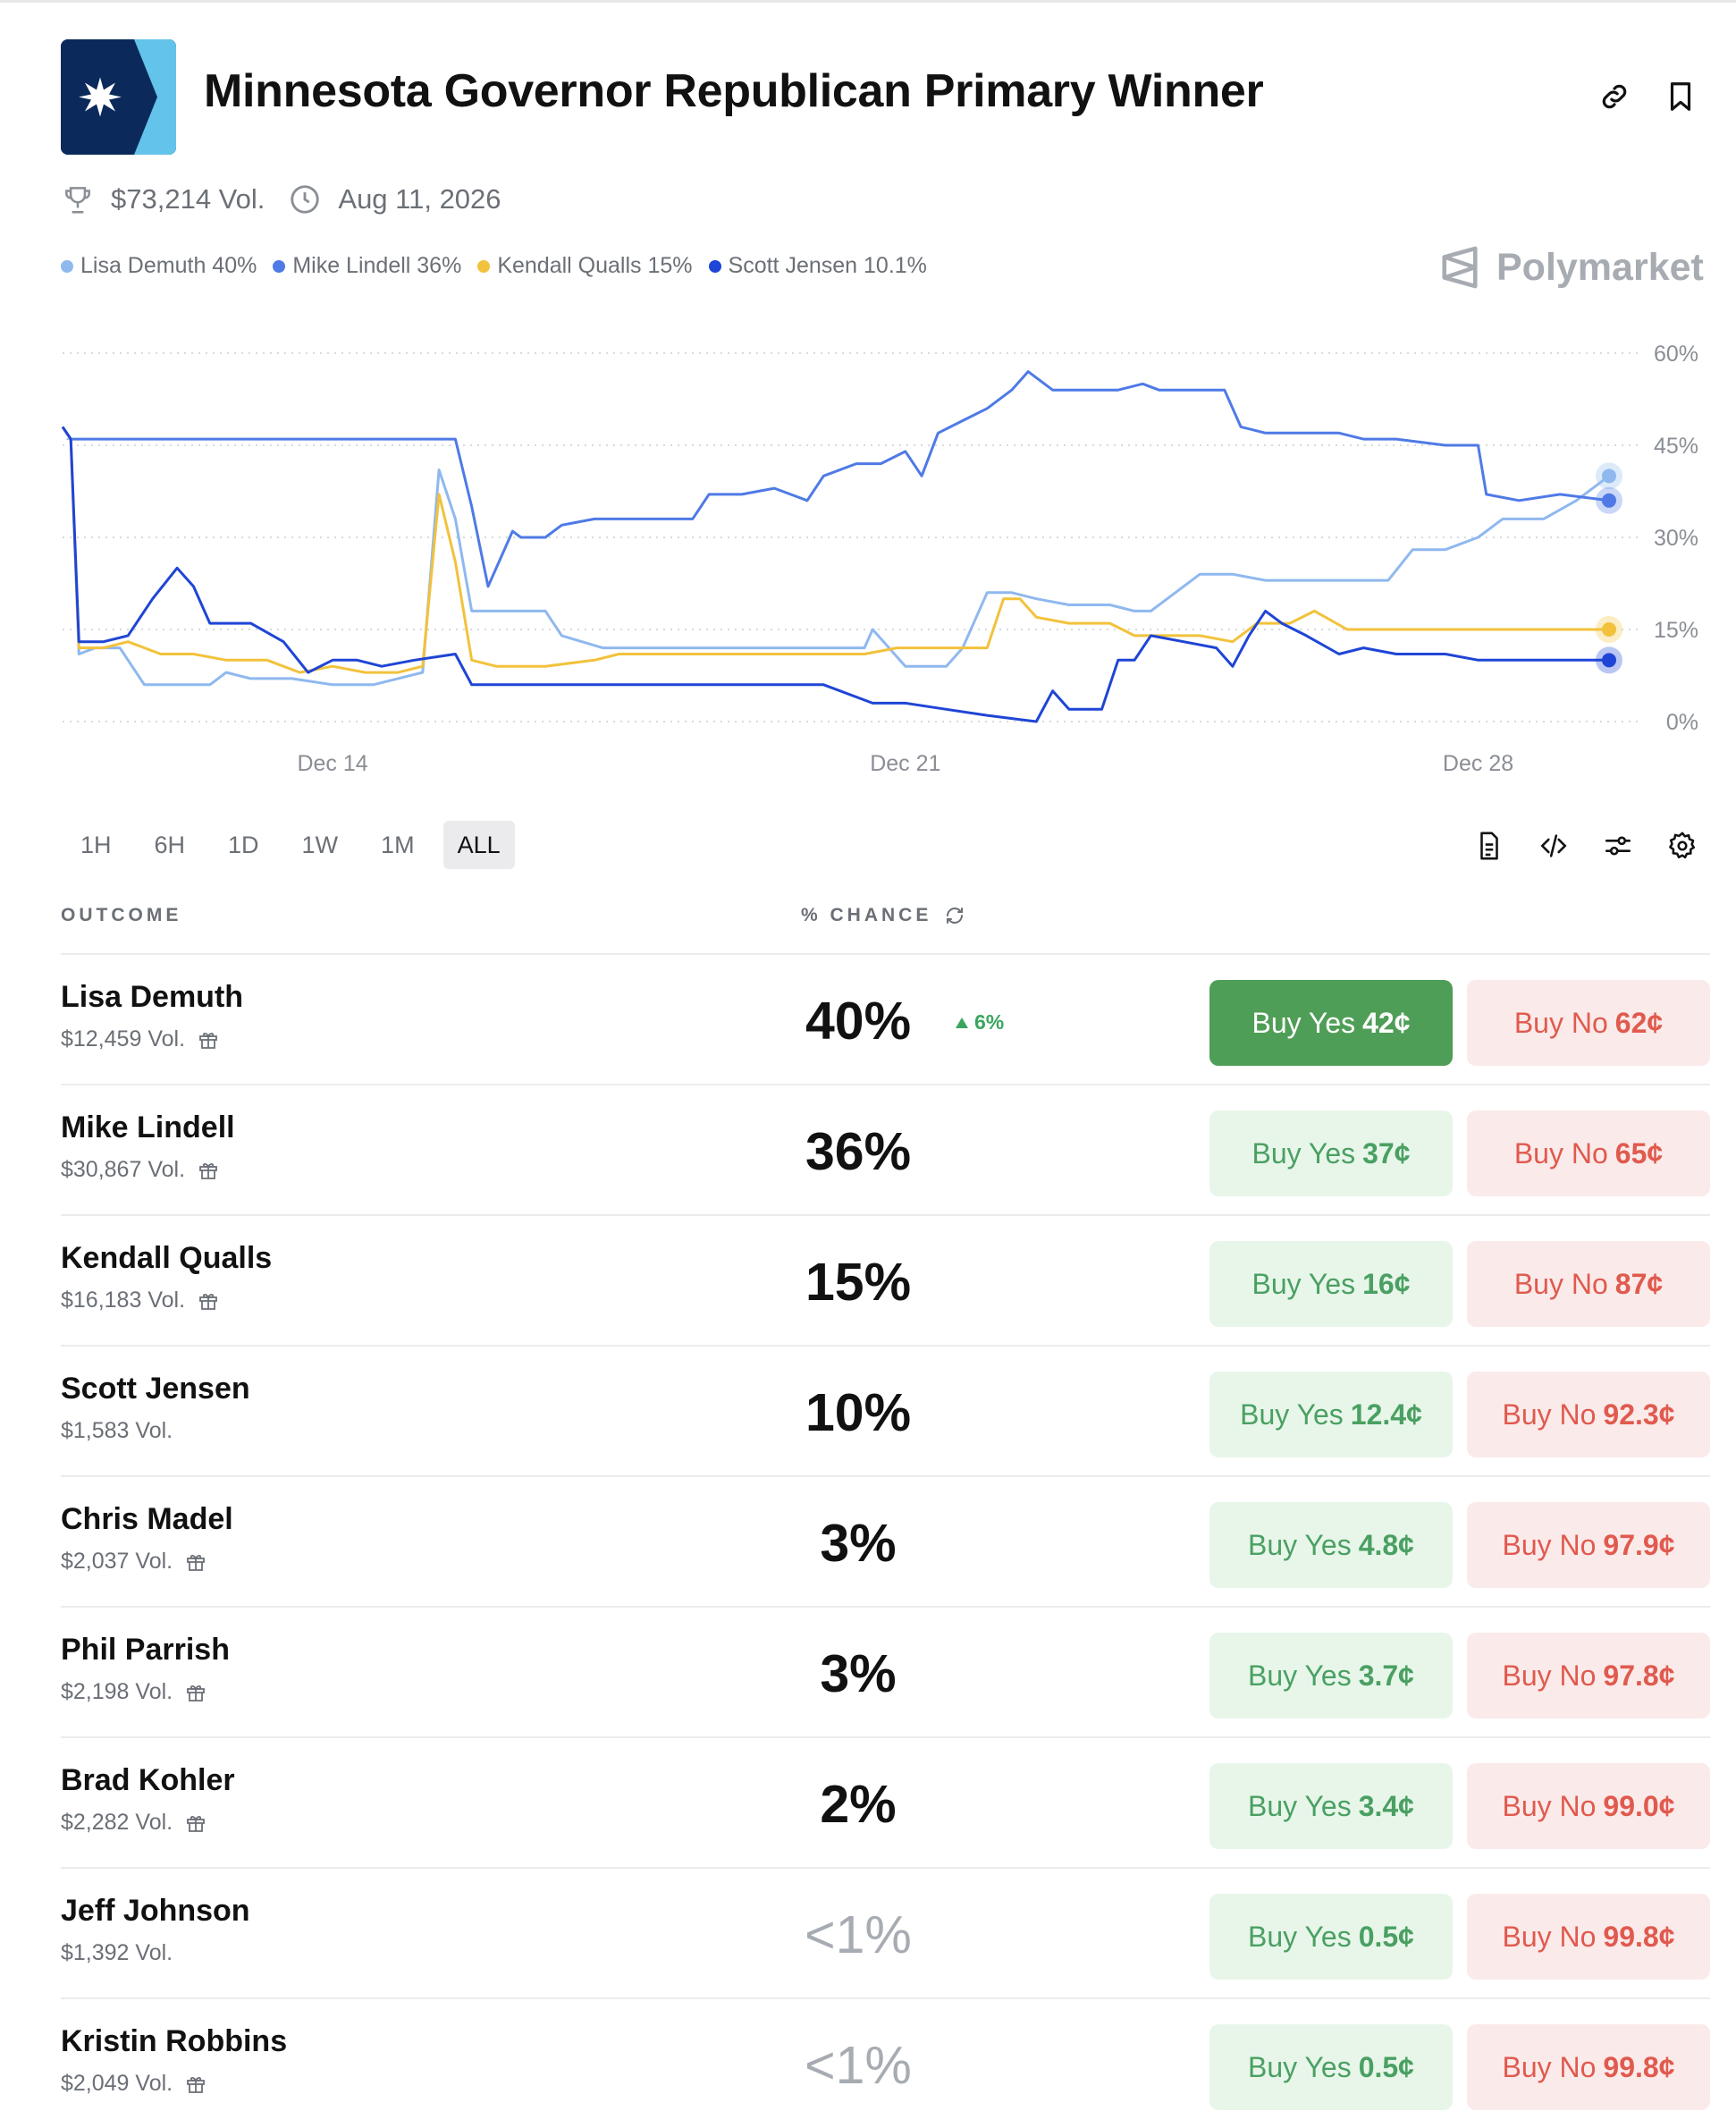  I want to click on outcome-name: Chris Madel, so click(147, 1519).